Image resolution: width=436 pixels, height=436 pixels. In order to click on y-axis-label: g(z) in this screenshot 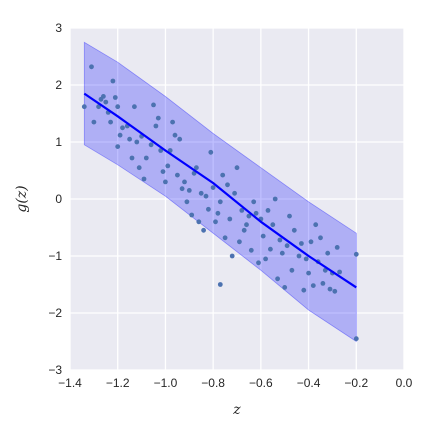, I will do `click(22, 198)`.